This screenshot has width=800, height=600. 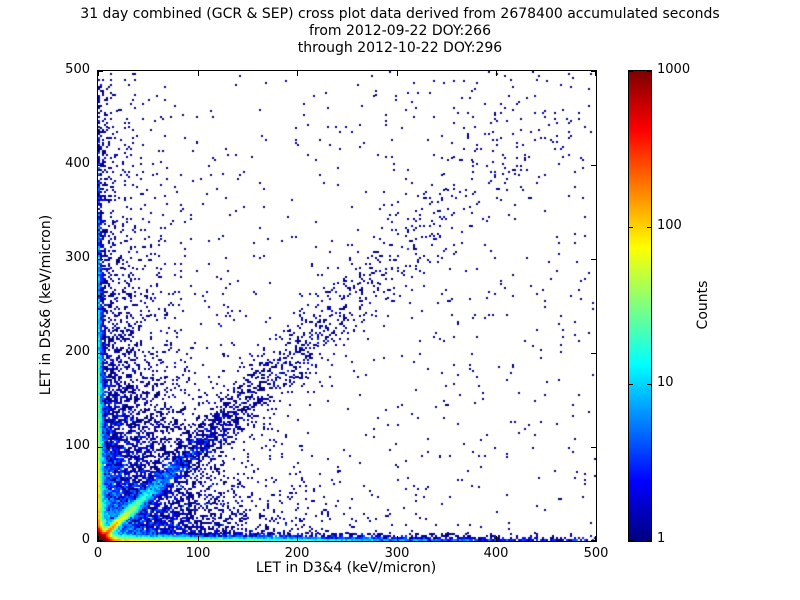 I want to click on colorbar-tick-label: 100, so click(x=669, y=225).